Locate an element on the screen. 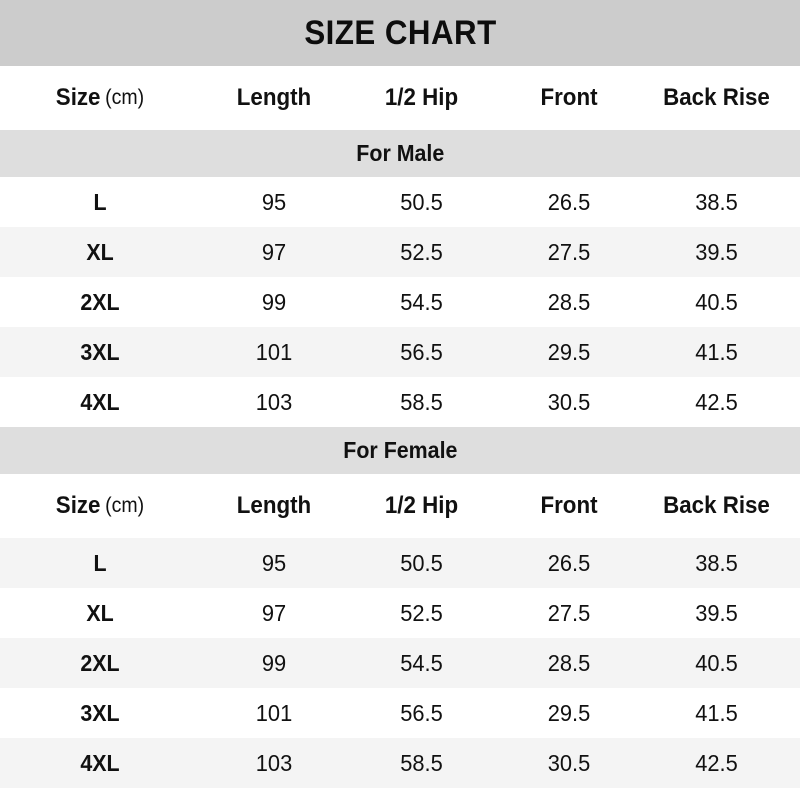 This screenshot has height=800, width=800. page-title: SIZE CHART is located at coordinates (400, 32).